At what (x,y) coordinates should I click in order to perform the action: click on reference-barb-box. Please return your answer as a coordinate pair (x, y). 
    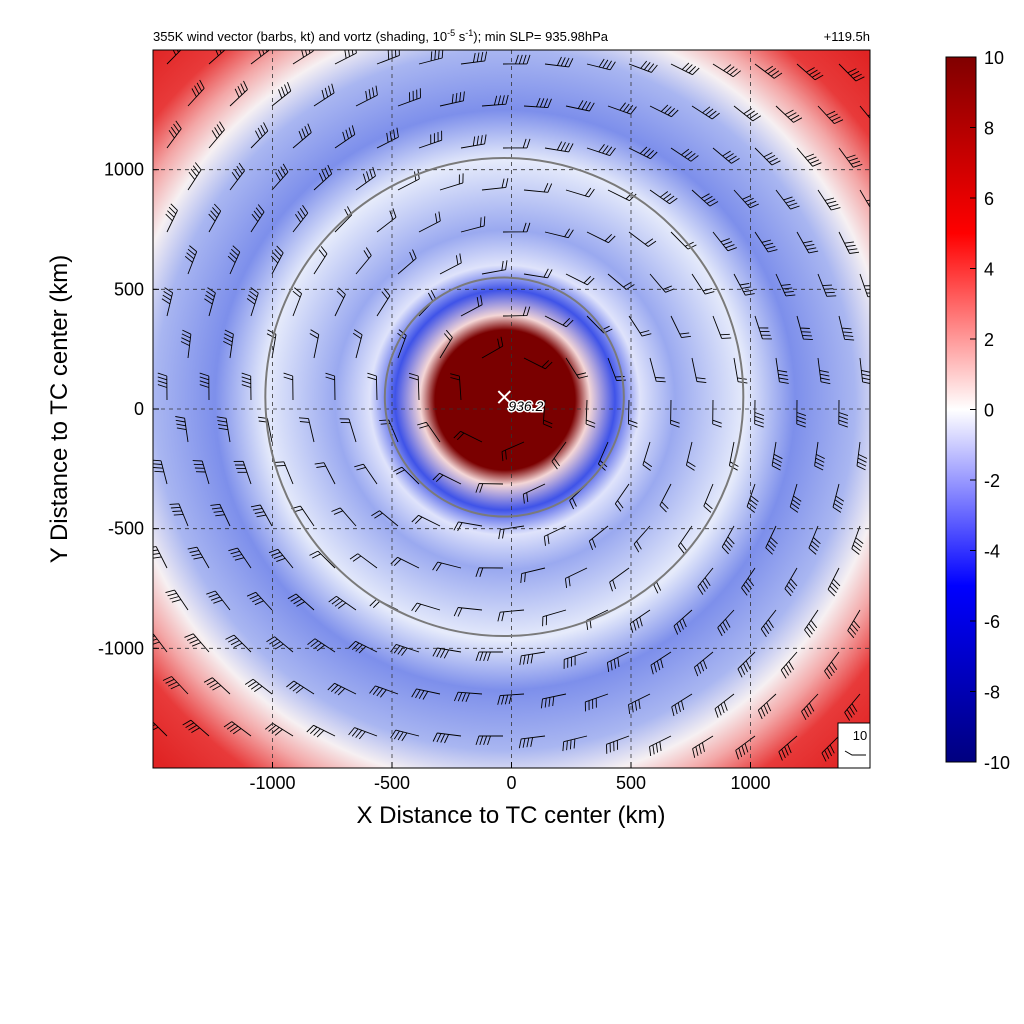
    Looking at the image, I should click on (854, 745).